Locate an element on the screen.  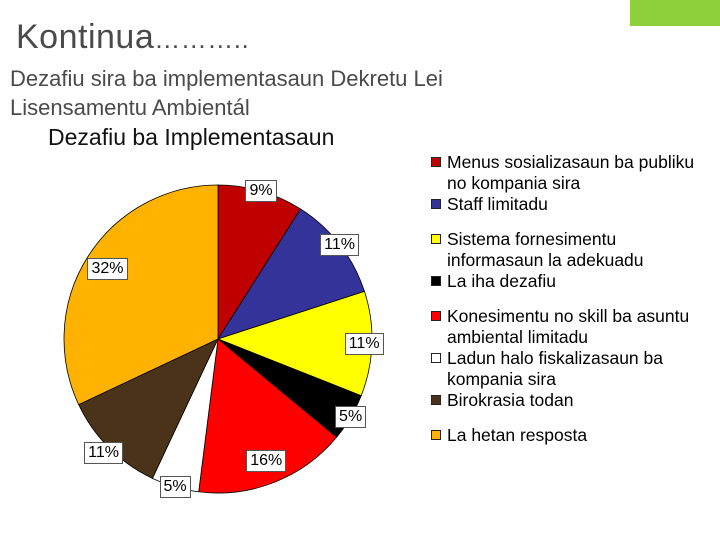
pie-data-label: 9% is located at coordinates (261, 191).